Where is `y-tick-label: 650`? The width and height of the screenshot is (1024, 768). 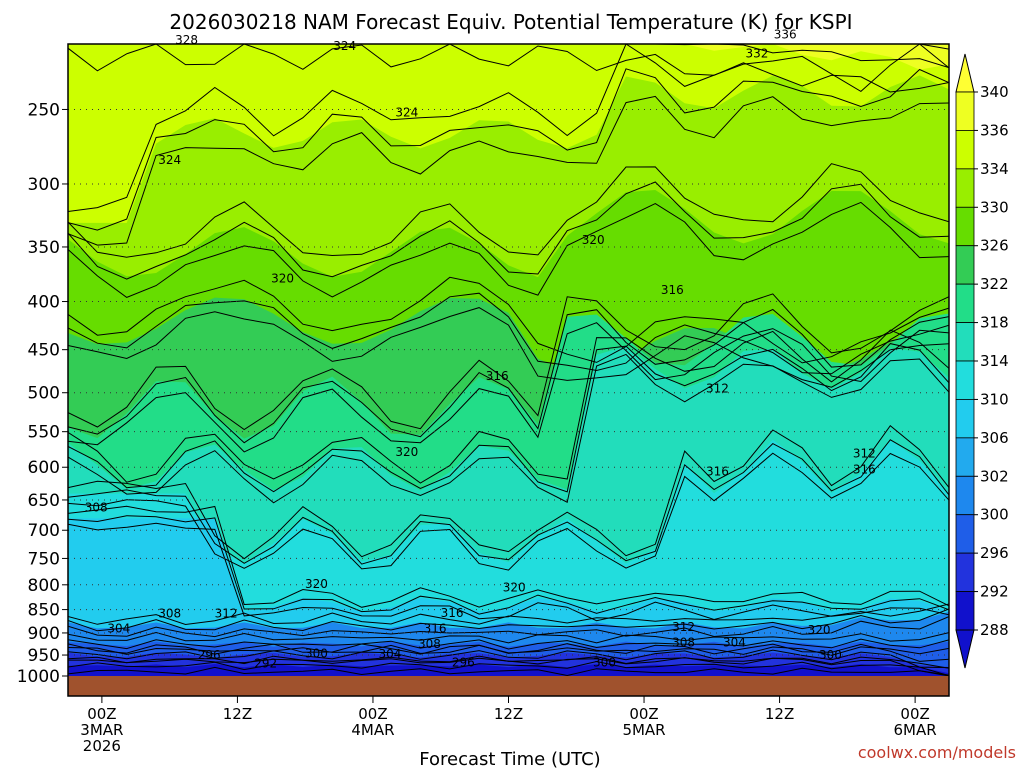
y-tick-label: 650 is located at coordinates (44, 501).